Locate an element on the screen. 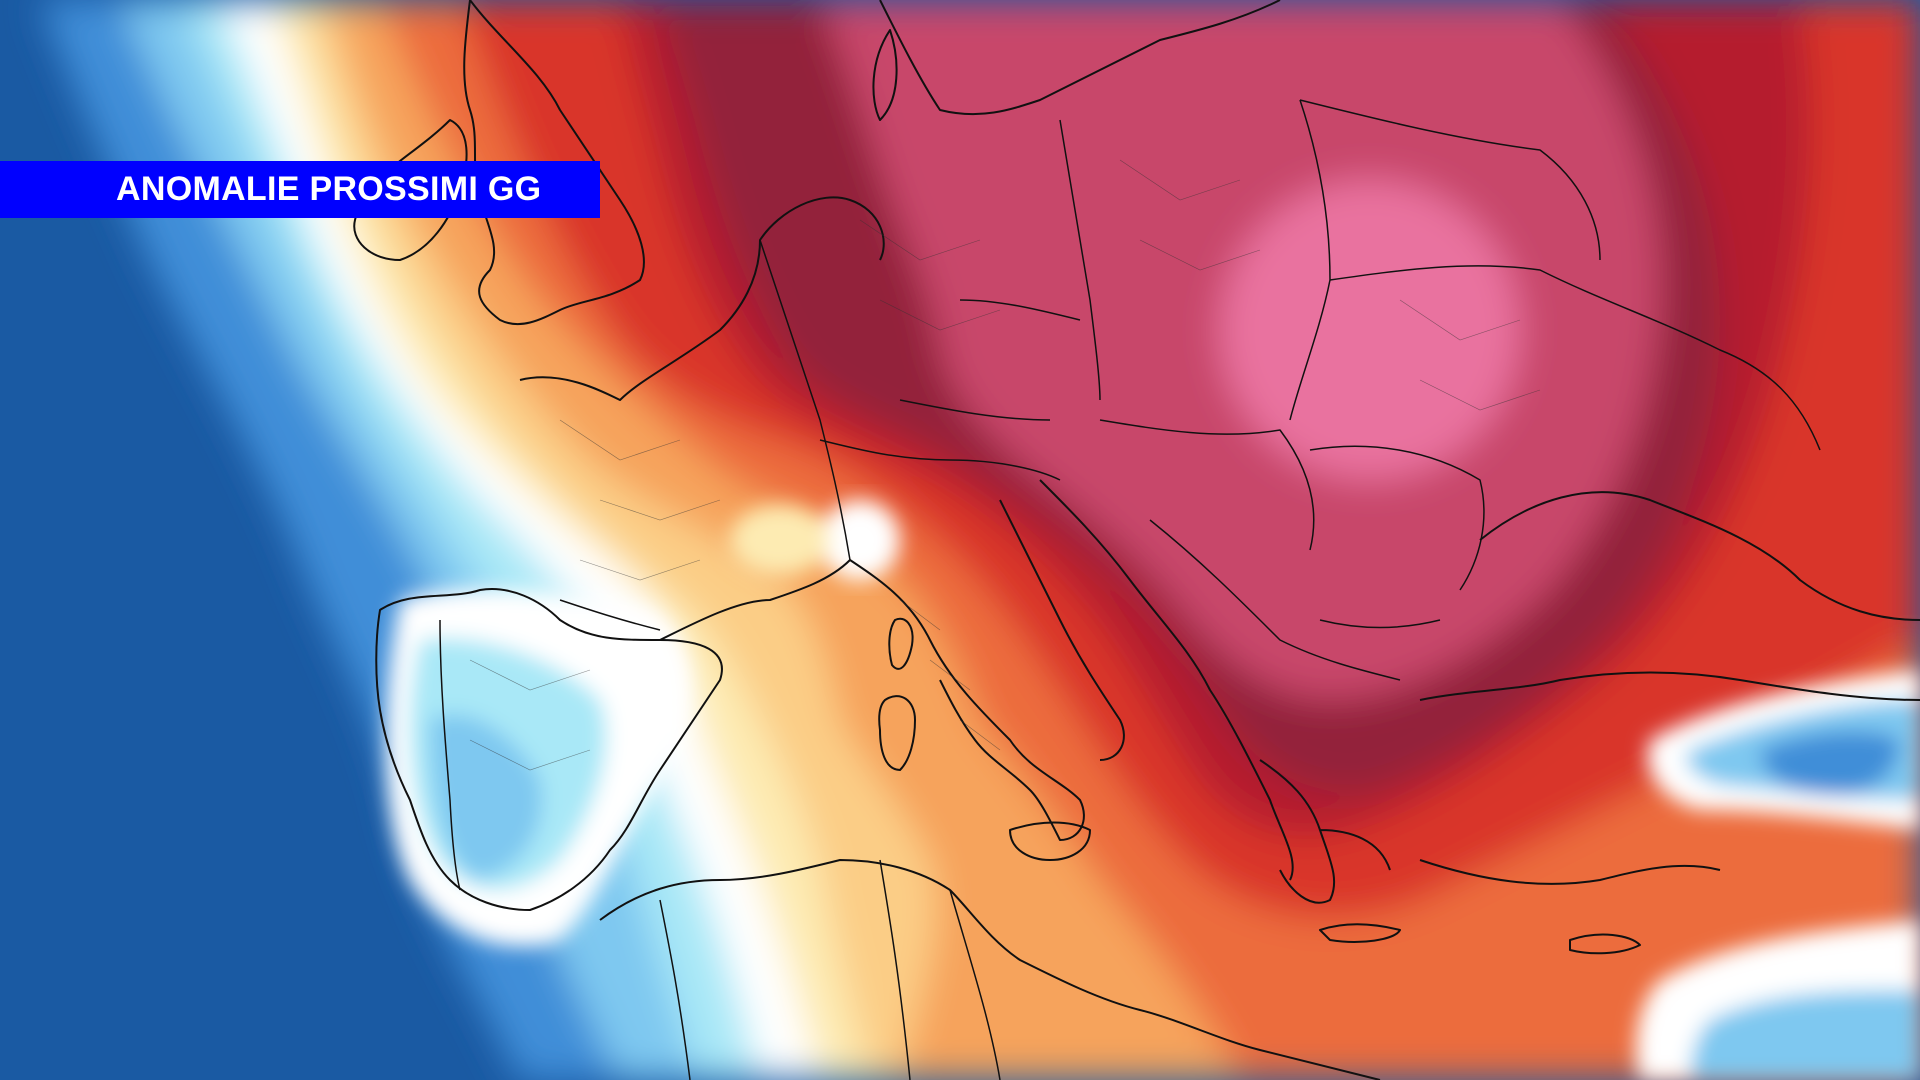  peak-core is located at coordinates (1370, 330).